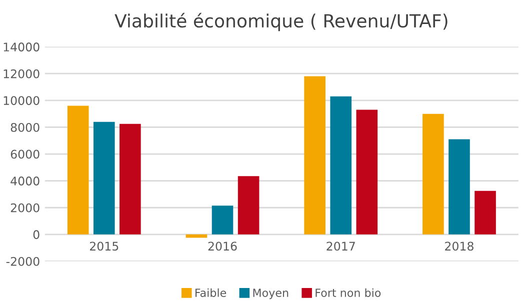  What do you see at coordinates (104, 246) in the screenshot?
I see `x-tick-label: 2015` at bounding box center [104, 246].